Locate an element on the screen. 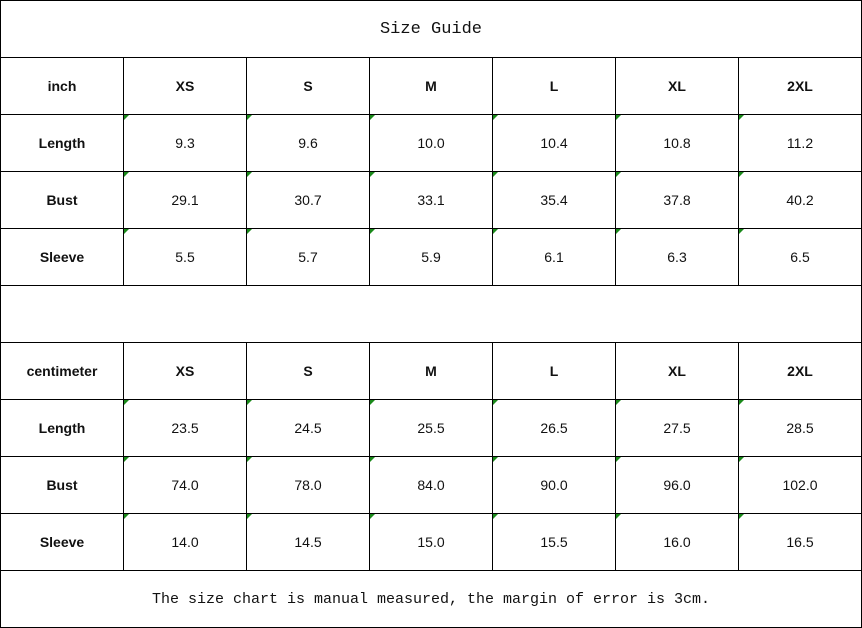 This screenshot has height=628, width=862. spacer-row is located at coordinates (431, 314).